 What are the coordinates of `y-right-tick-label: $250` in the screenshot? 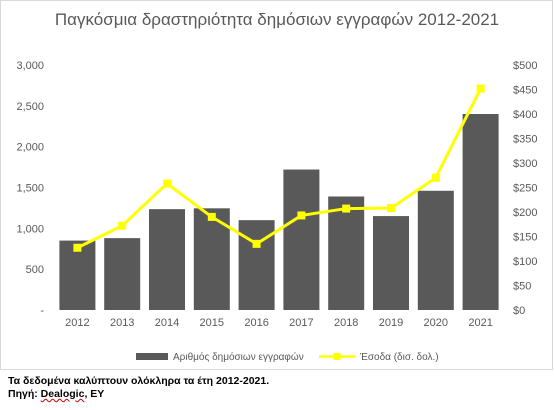 It's located at (525, 189).